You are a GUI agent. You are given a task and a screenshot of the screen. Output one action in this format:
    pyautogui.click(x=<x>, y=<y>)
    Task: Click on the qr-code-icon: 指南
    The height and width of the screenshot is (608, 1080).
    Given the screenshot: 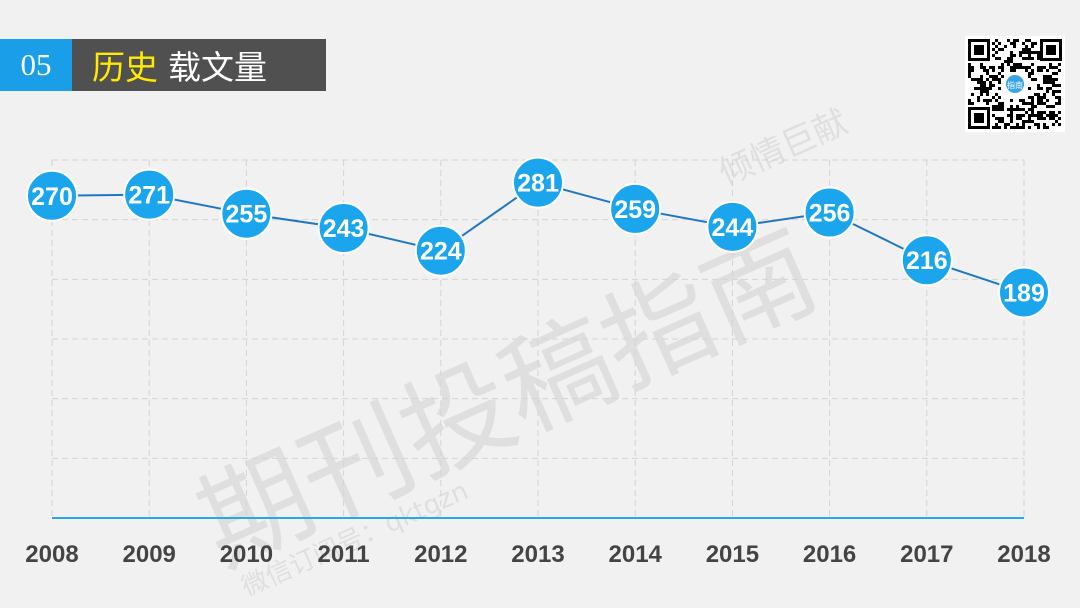 What is the action you would take?
    pyautogui.click(x=1015, y=84)
    